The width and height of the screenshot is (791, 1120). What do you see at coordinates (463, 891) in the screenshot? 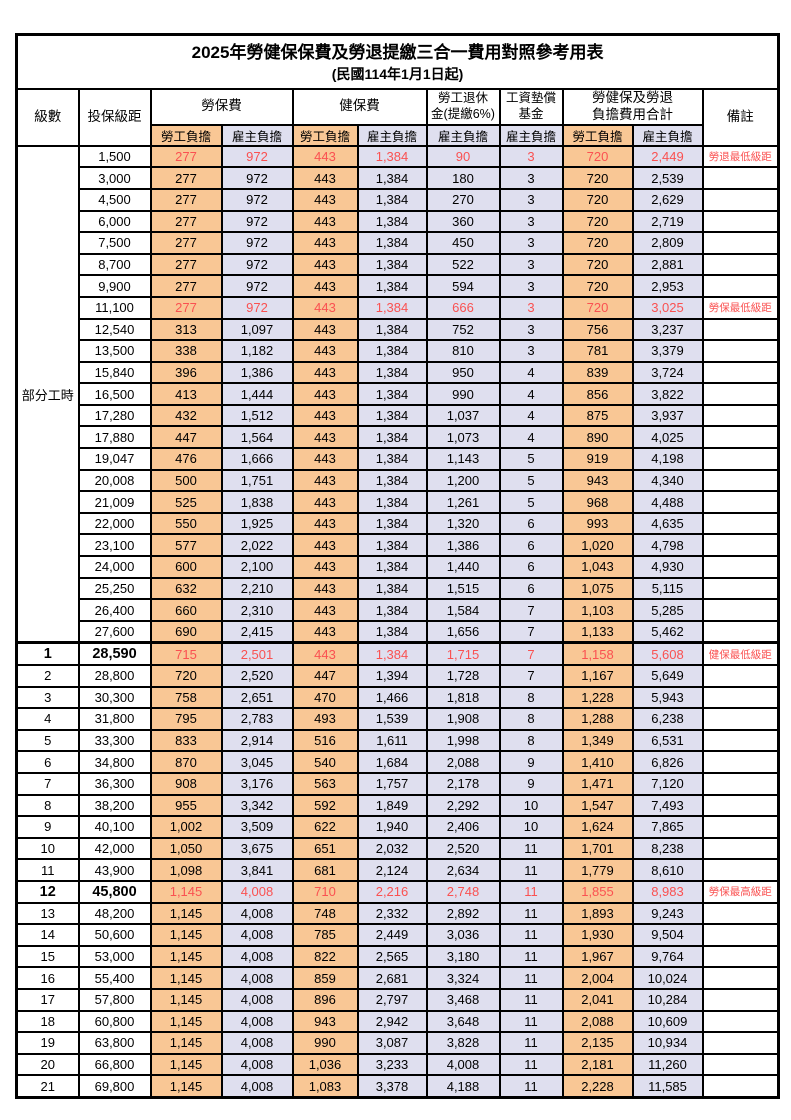
I see `cell-pension-employer: 2,748` at bounding box center [463, 891].